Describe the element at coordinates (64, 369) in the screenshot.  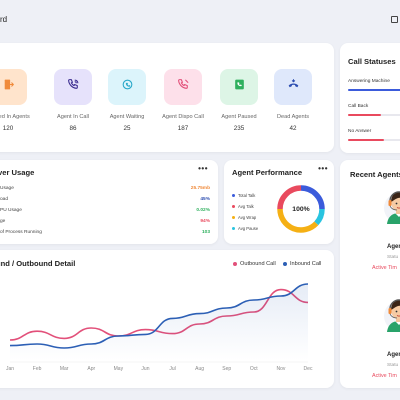
I see `x-tick-label: Mar` at that location.